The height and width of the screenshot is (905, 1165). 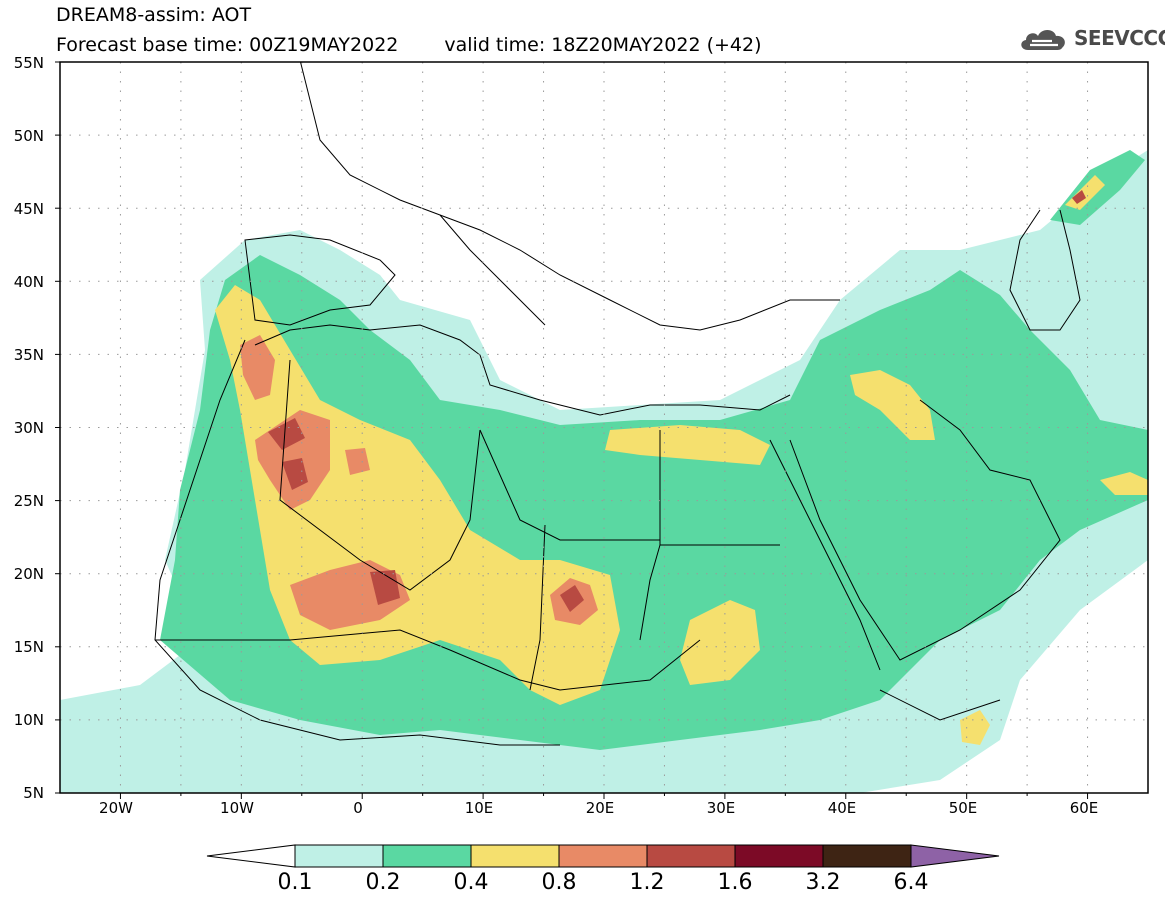 I want to click on coast-red-sea, so click(x=825, y=555).